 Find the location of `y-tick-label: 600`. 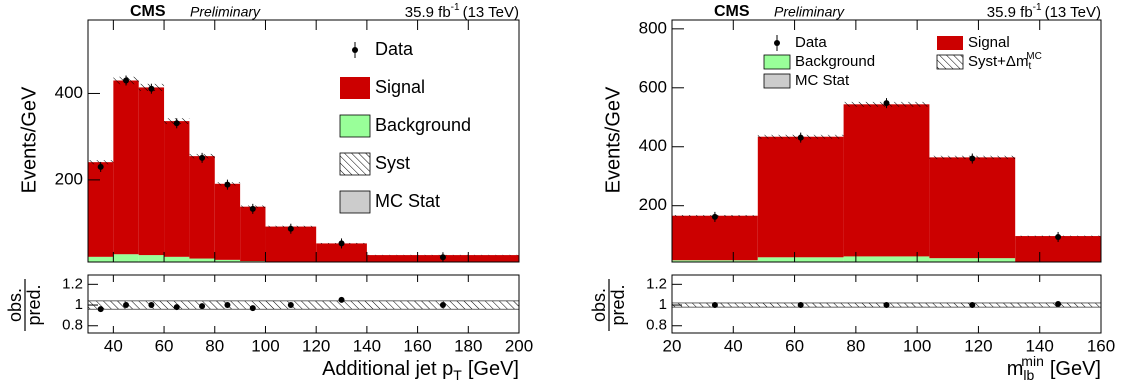

y-tick-label: 600 is located at coordinates (653, 86).